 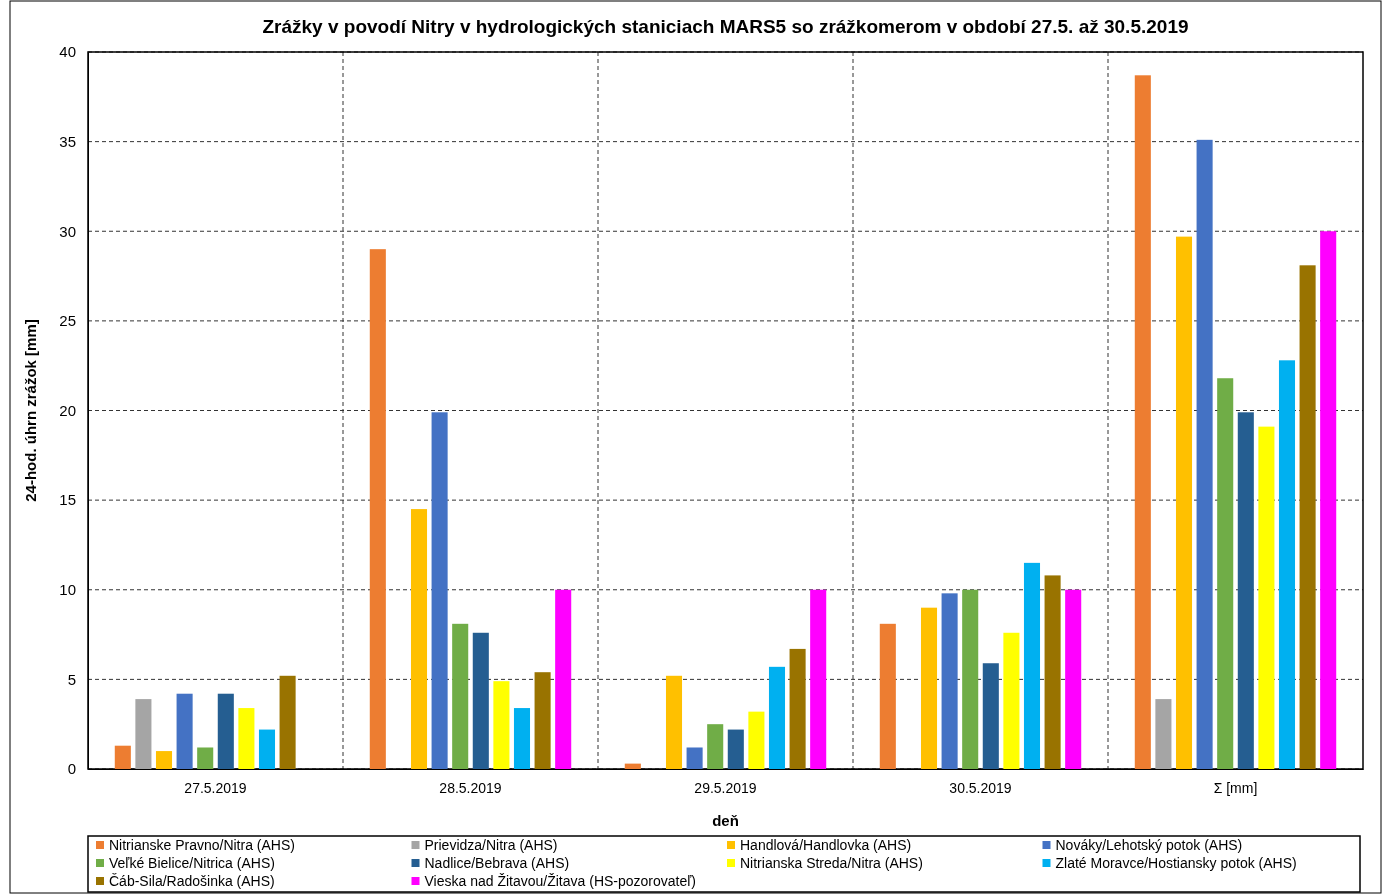 I want to click on y-tick-label: 30, so click(x=67, y=231).